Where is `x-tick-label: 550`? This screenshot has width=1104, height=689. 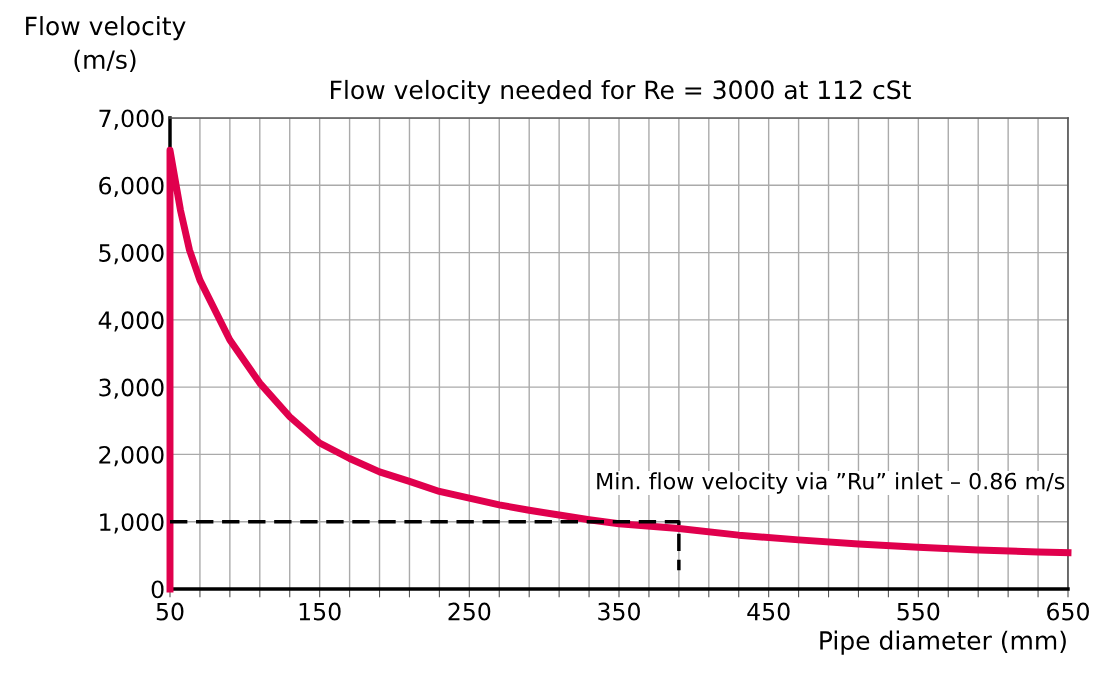 x-tick-label: 550 is located at coordinates (918, 611).